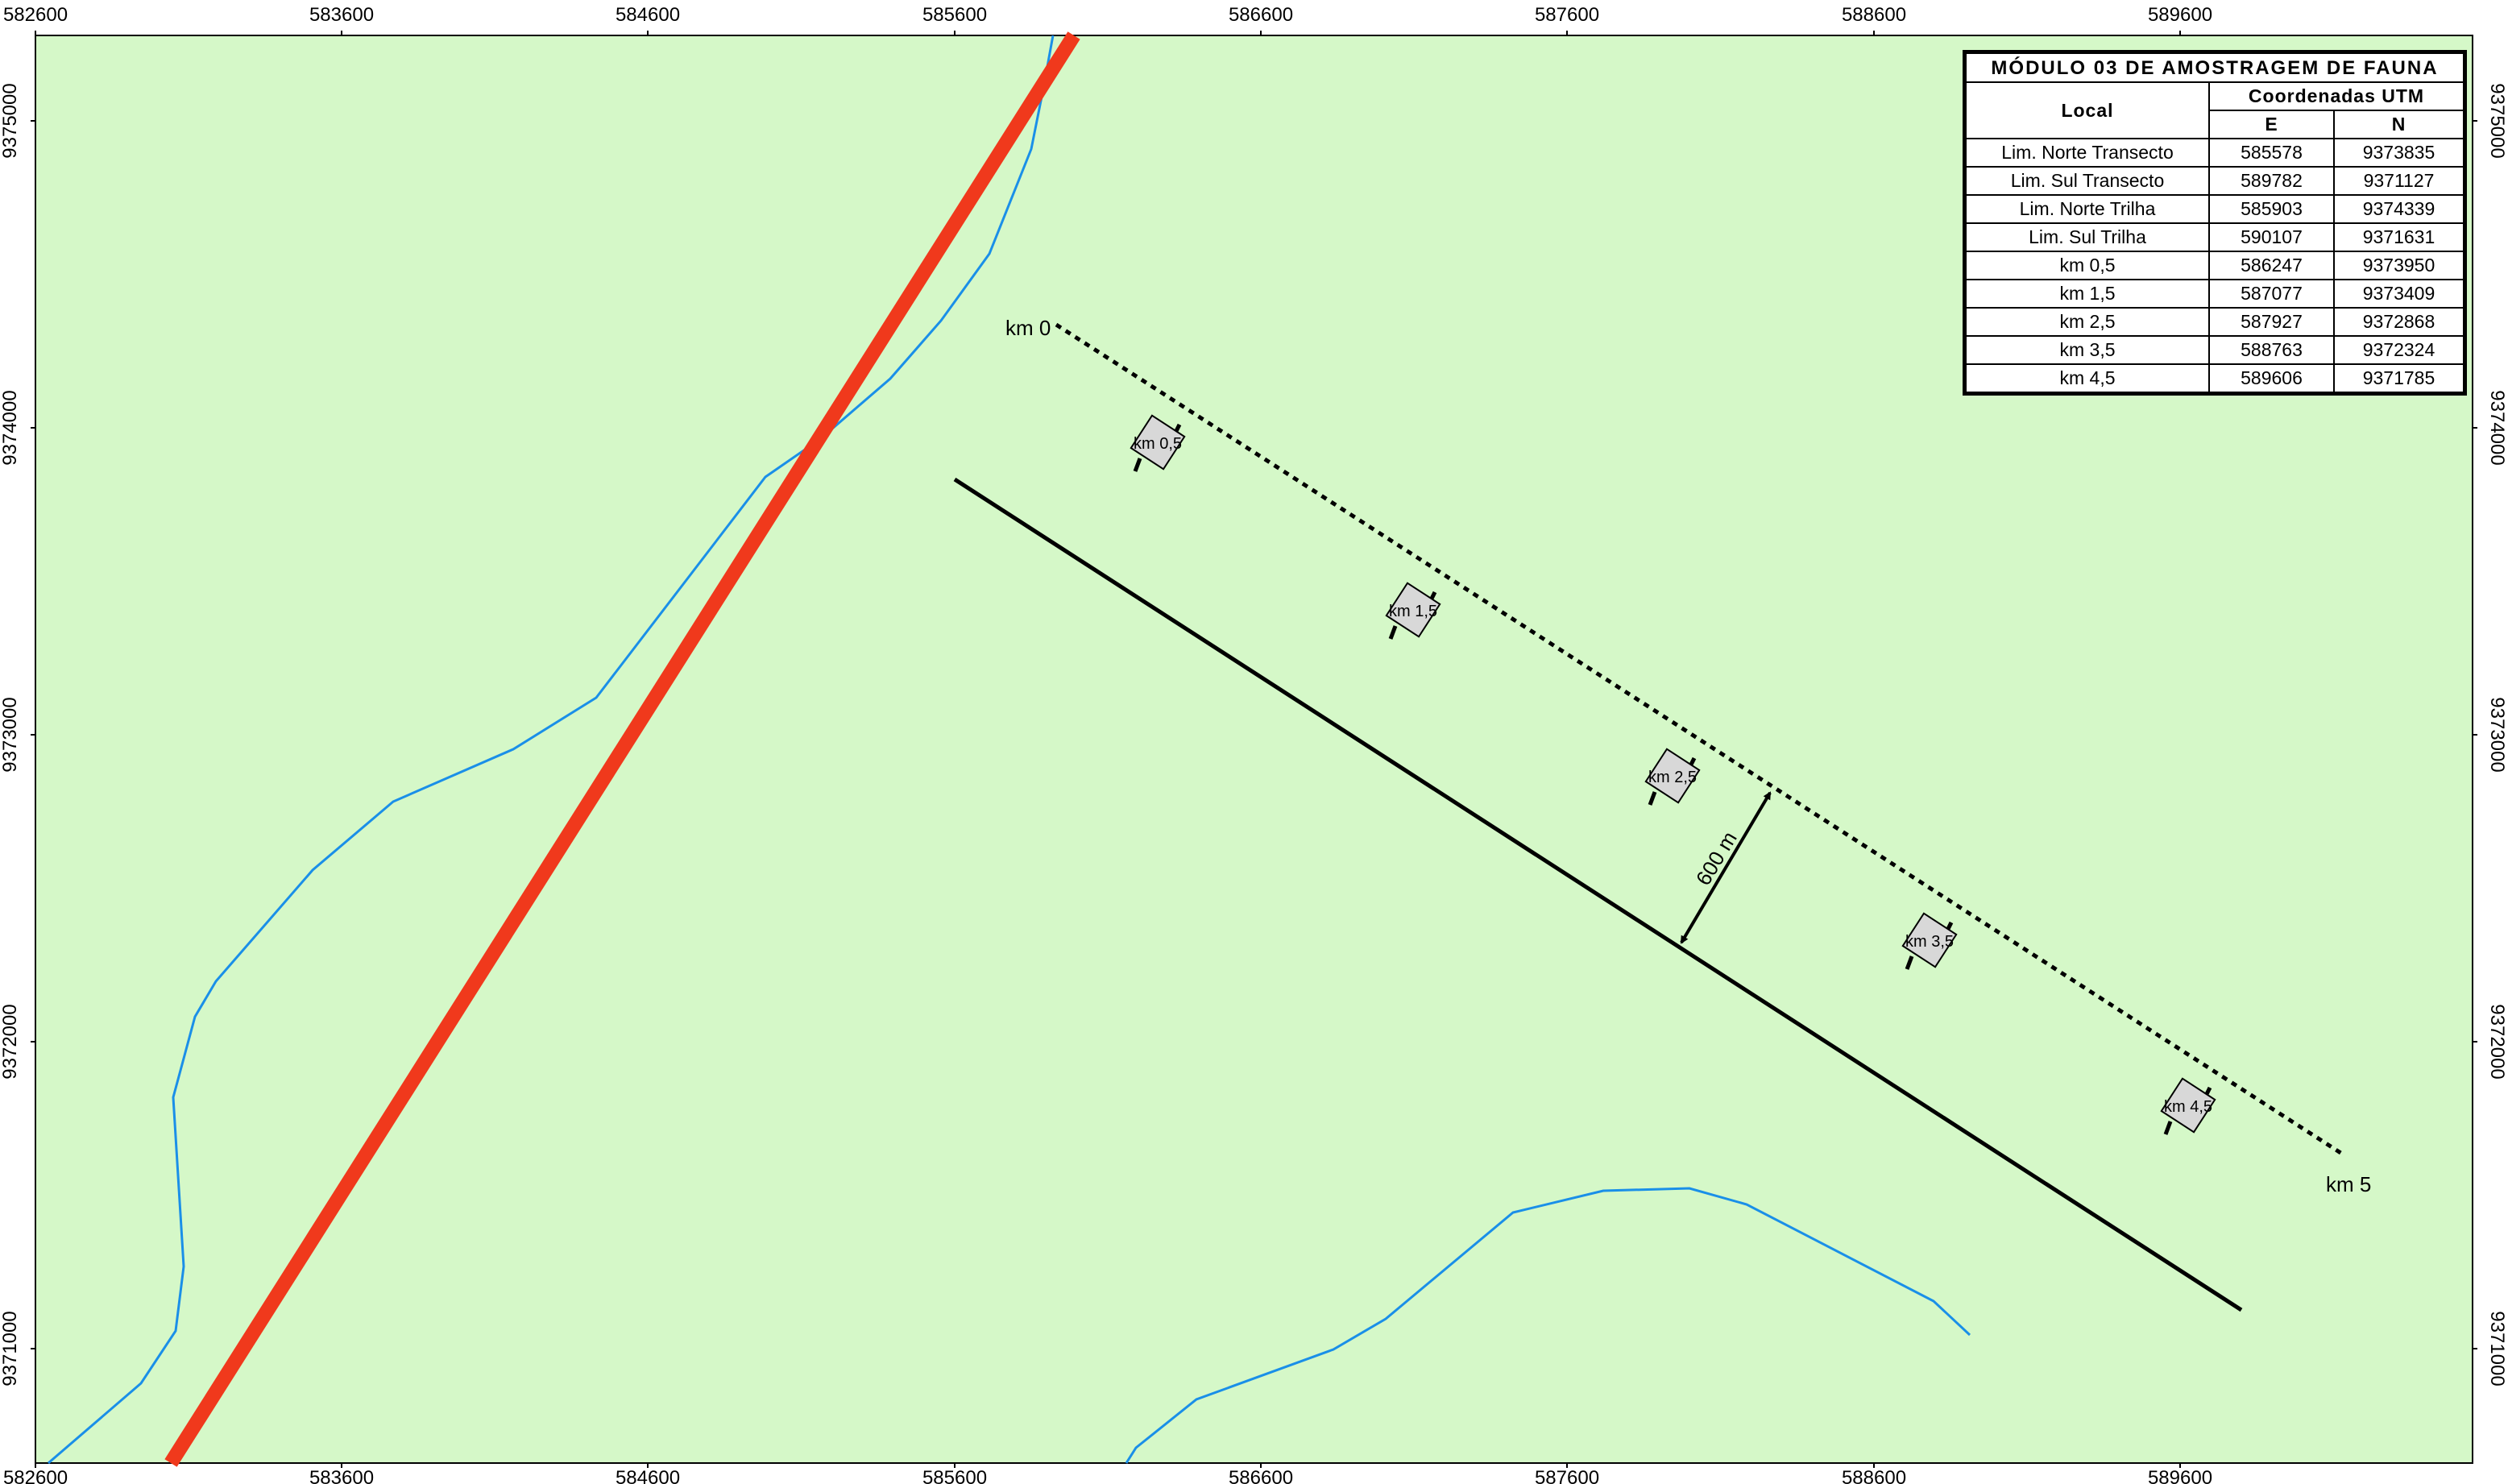 The height and width of the screenshot is (1484, 2508). What do you see at coordinates (2271, 181) in the screenshot?
I see `e-cell: 589782` at bounding box center [2271, 181].